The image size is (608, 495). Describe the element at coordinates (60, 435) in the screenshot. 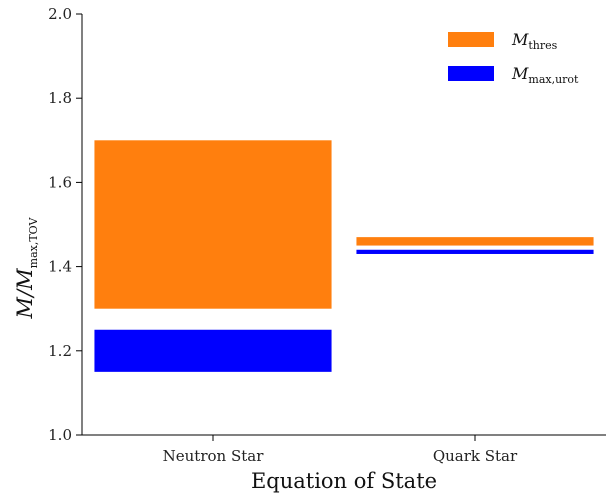

I see `y-tick-label: 1.0` at that location.